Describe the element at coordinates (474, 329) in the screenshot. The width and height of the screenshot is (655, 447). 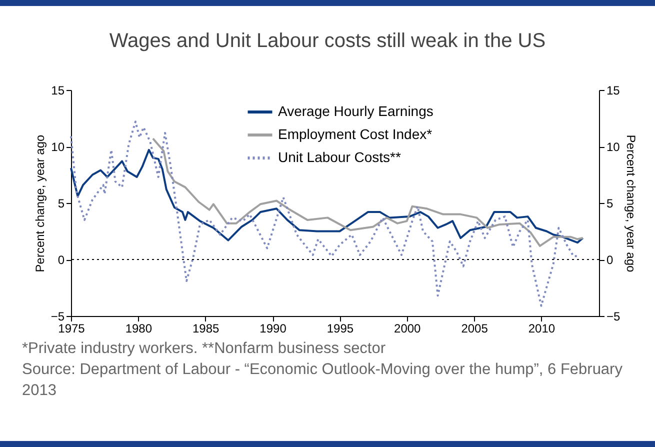
I see `x-tick-label: 2005` at that location.